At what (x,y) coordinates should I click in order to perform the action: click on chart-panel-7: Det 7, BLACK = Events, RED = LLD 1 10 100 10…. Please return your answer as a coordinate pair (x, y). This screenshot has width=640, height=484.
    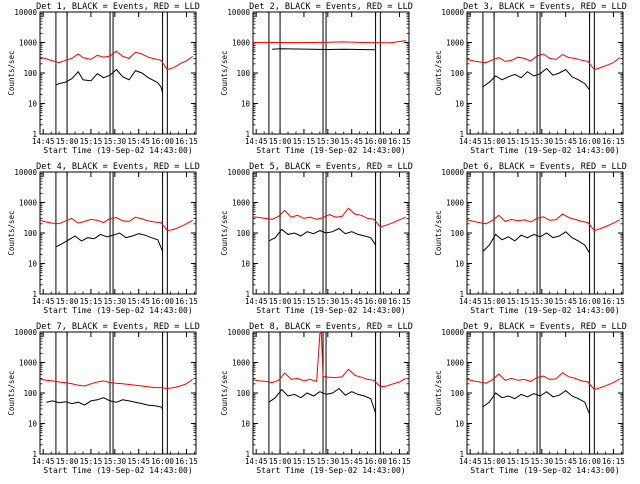
    Looking at the image, I should click on (103, 398).